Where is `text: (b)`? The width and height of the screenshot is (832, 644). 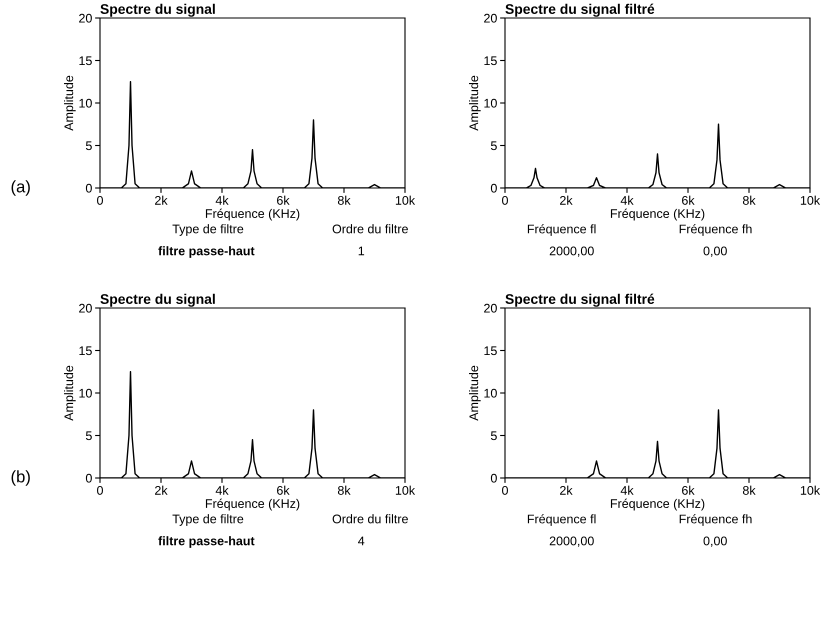 text: (b) is located at coordinates (21, 478).